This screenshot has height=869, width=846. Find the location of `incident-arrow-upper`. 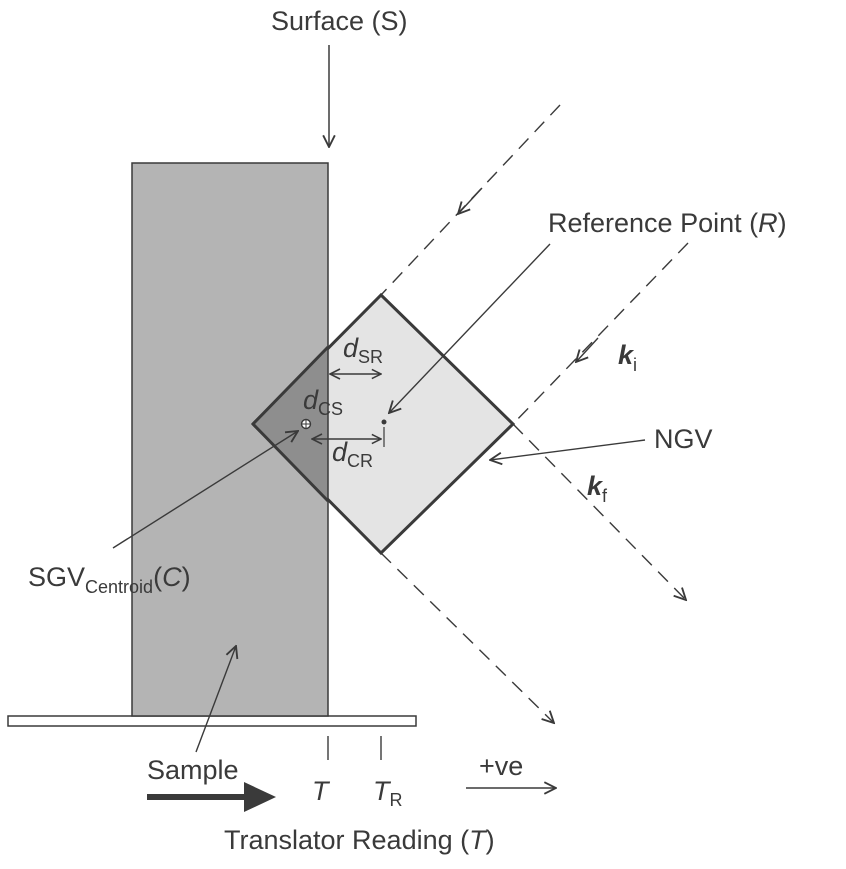

incident-arrow-upper is located at coordinates (470, 200).